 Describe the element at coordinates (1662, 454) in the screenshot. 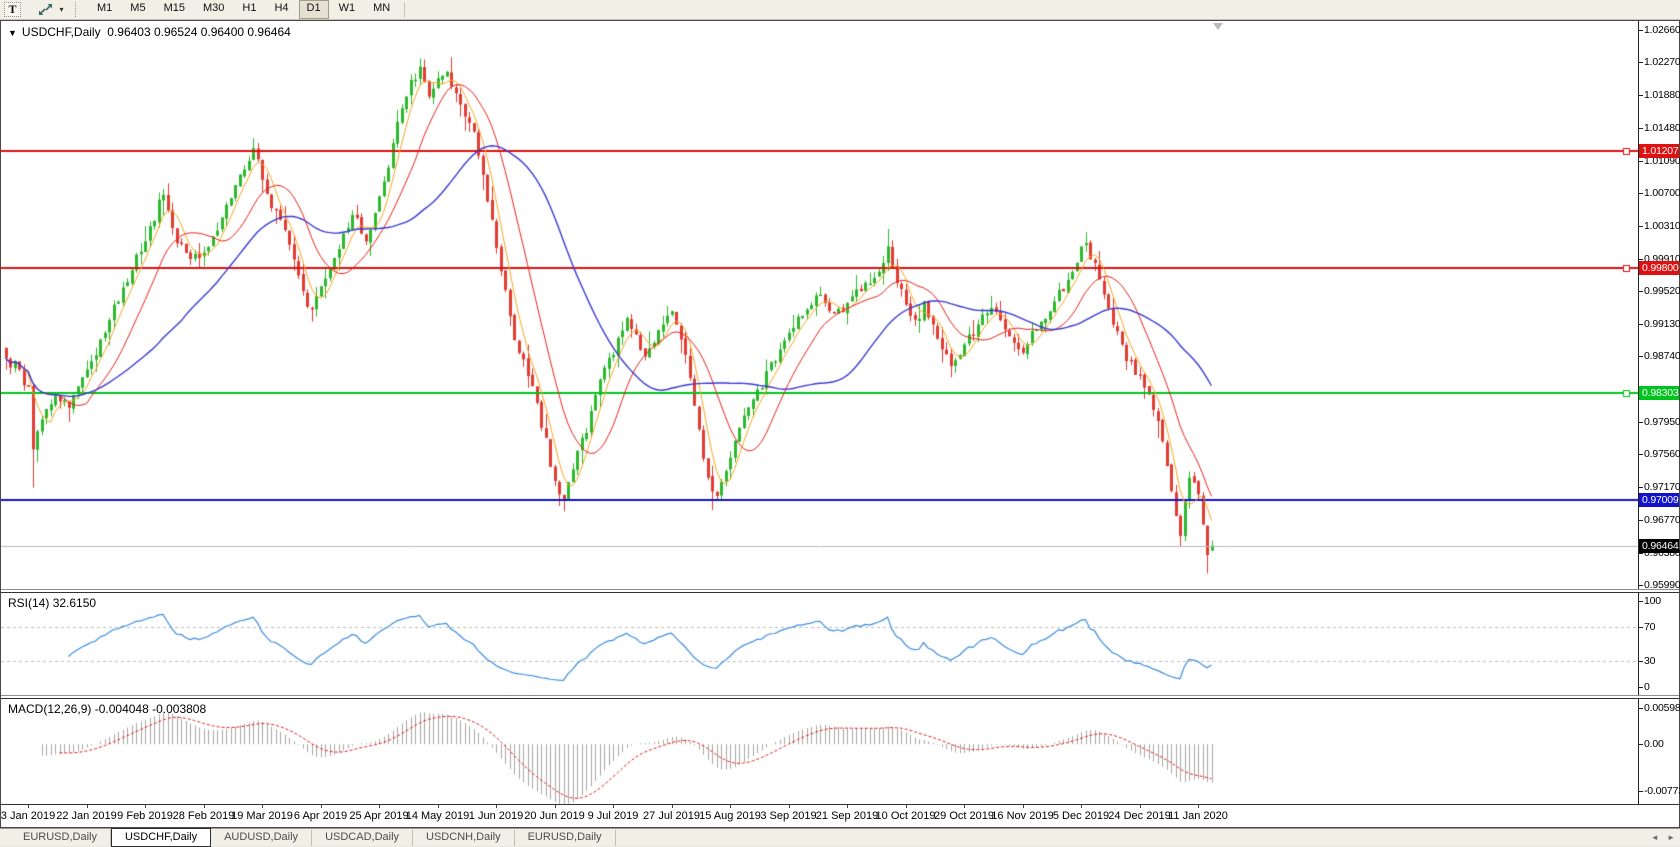

I see `price-tick-label: 0.97560` at that location.